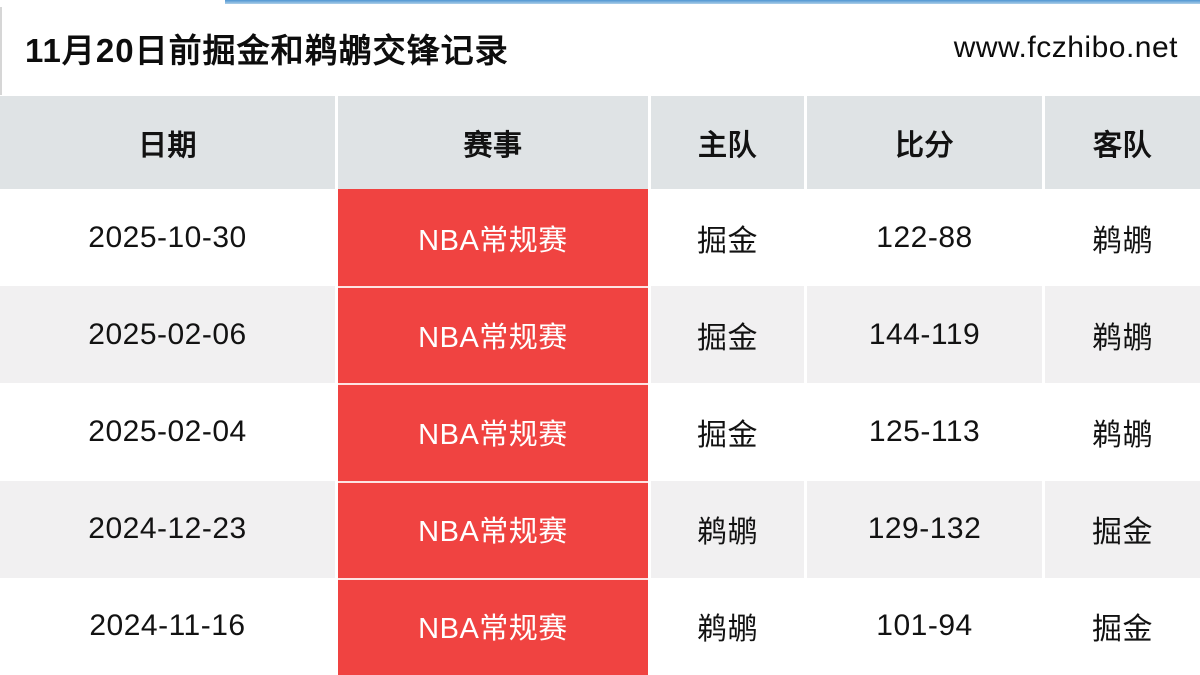  What do you see at coordinates (167, 432) in the screenshot?
I see `cell-date: 2025-02-04` at bounding box center [167, 432].